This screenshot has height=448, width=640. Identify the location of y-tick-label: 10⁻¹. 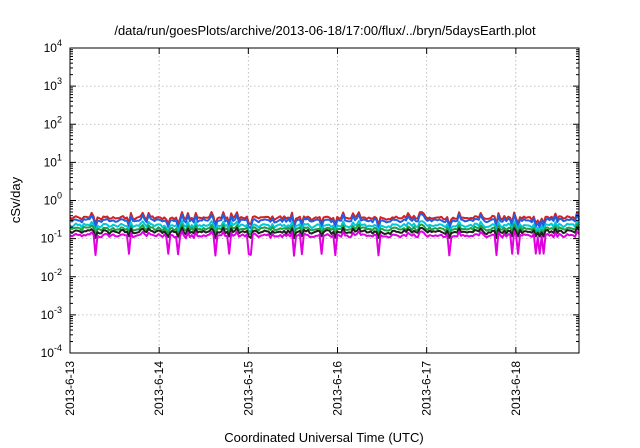
(51, 237).